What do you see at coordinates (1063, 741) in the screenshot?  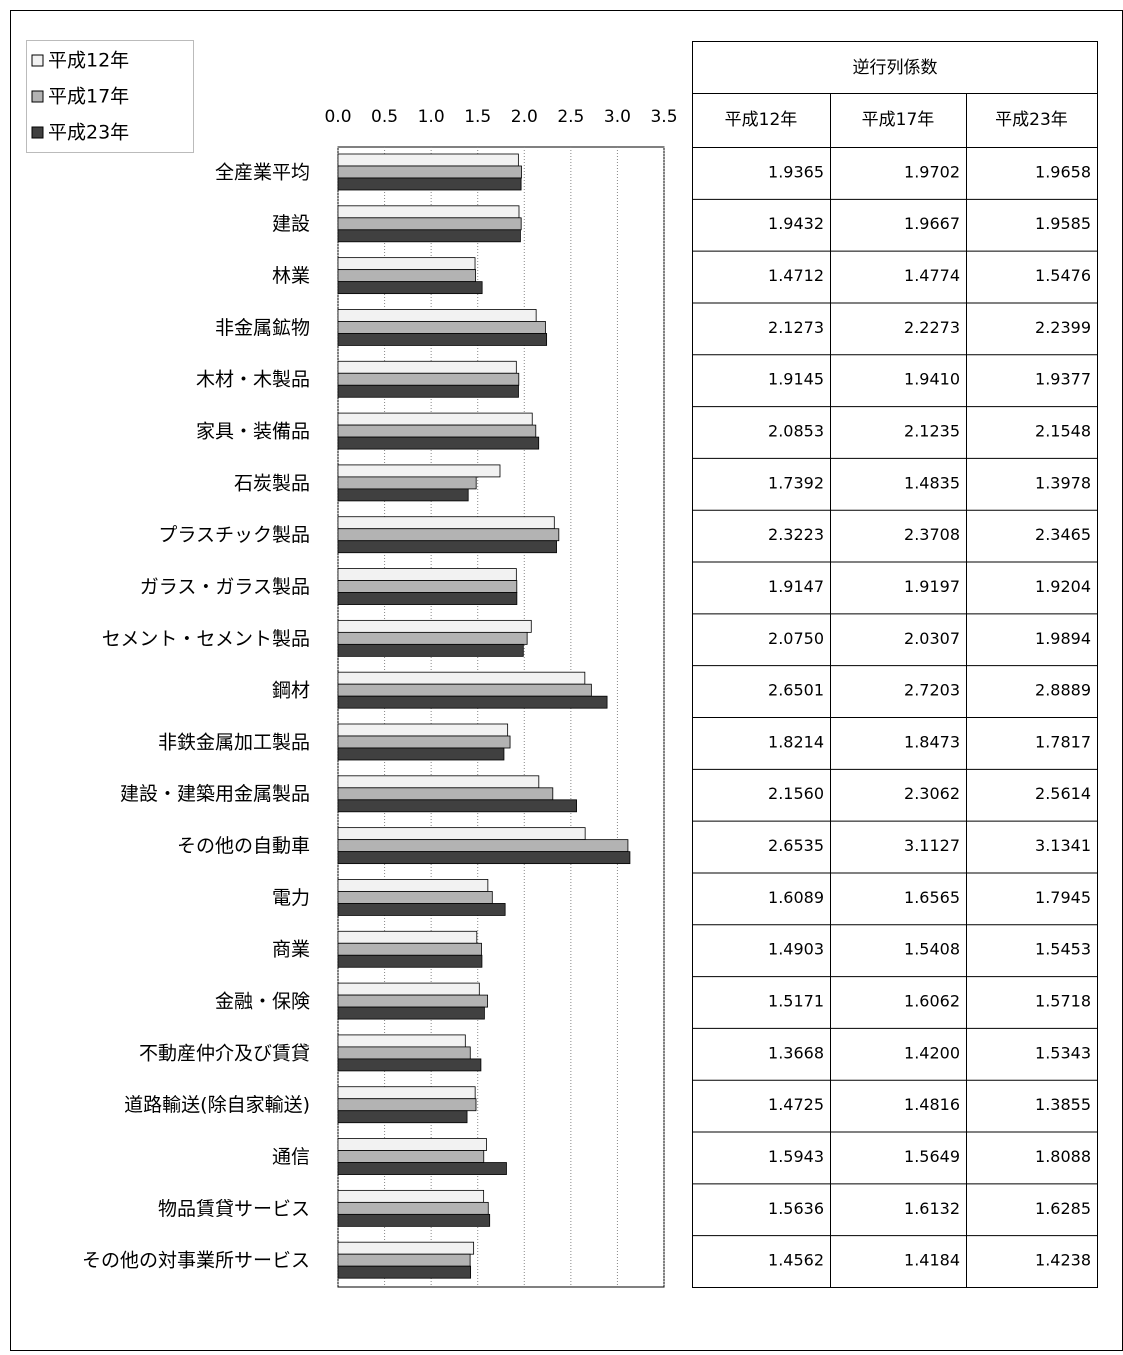 I see `table-cell: 1.7817` at bounding box center [1063, 741].